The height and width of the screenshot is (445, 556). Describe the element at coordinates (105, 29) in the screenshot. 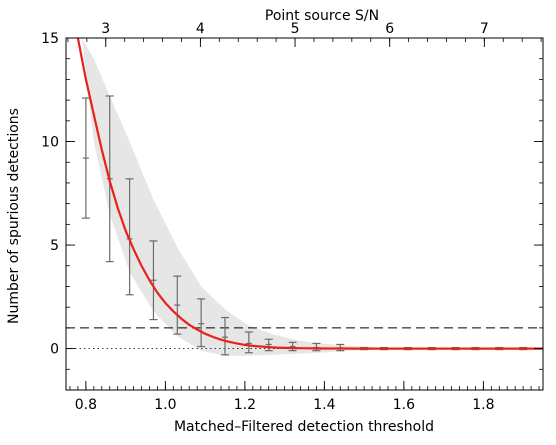

I see `top-x-tick-label: 3` at that location.